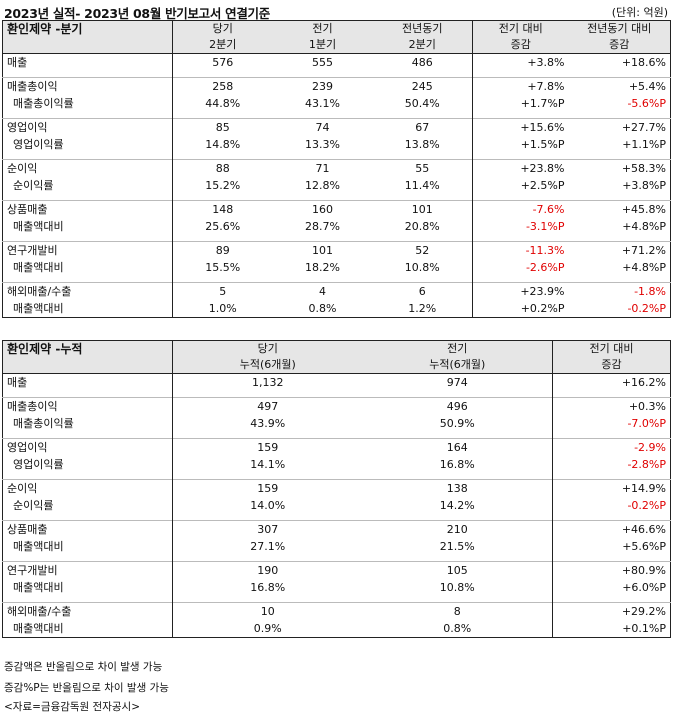 The width and height of the screenshot is (678, 716). What do you see at coordinates (322, 127) in the screenshot?
I see `value-cell: 74` at bounding box center [322, 127].